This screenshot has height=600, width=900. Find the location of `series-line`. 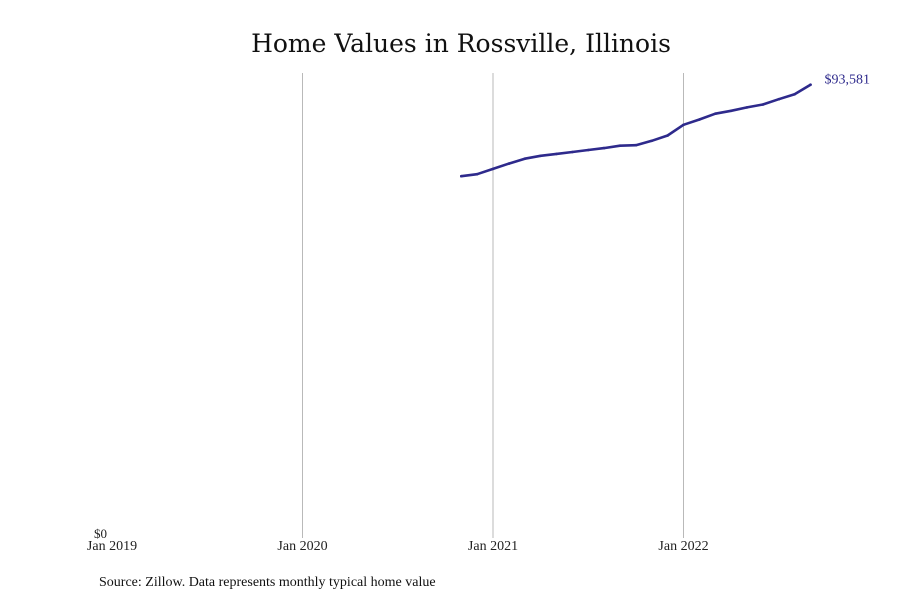

series-line is located at coordinates (636, 130).